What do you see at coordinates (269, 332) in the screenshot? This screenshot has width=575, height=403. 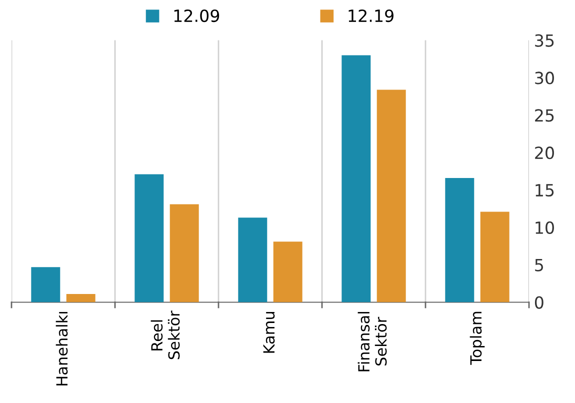 I see `x-tick-label: Kamu` at bounding box center [269, 332].